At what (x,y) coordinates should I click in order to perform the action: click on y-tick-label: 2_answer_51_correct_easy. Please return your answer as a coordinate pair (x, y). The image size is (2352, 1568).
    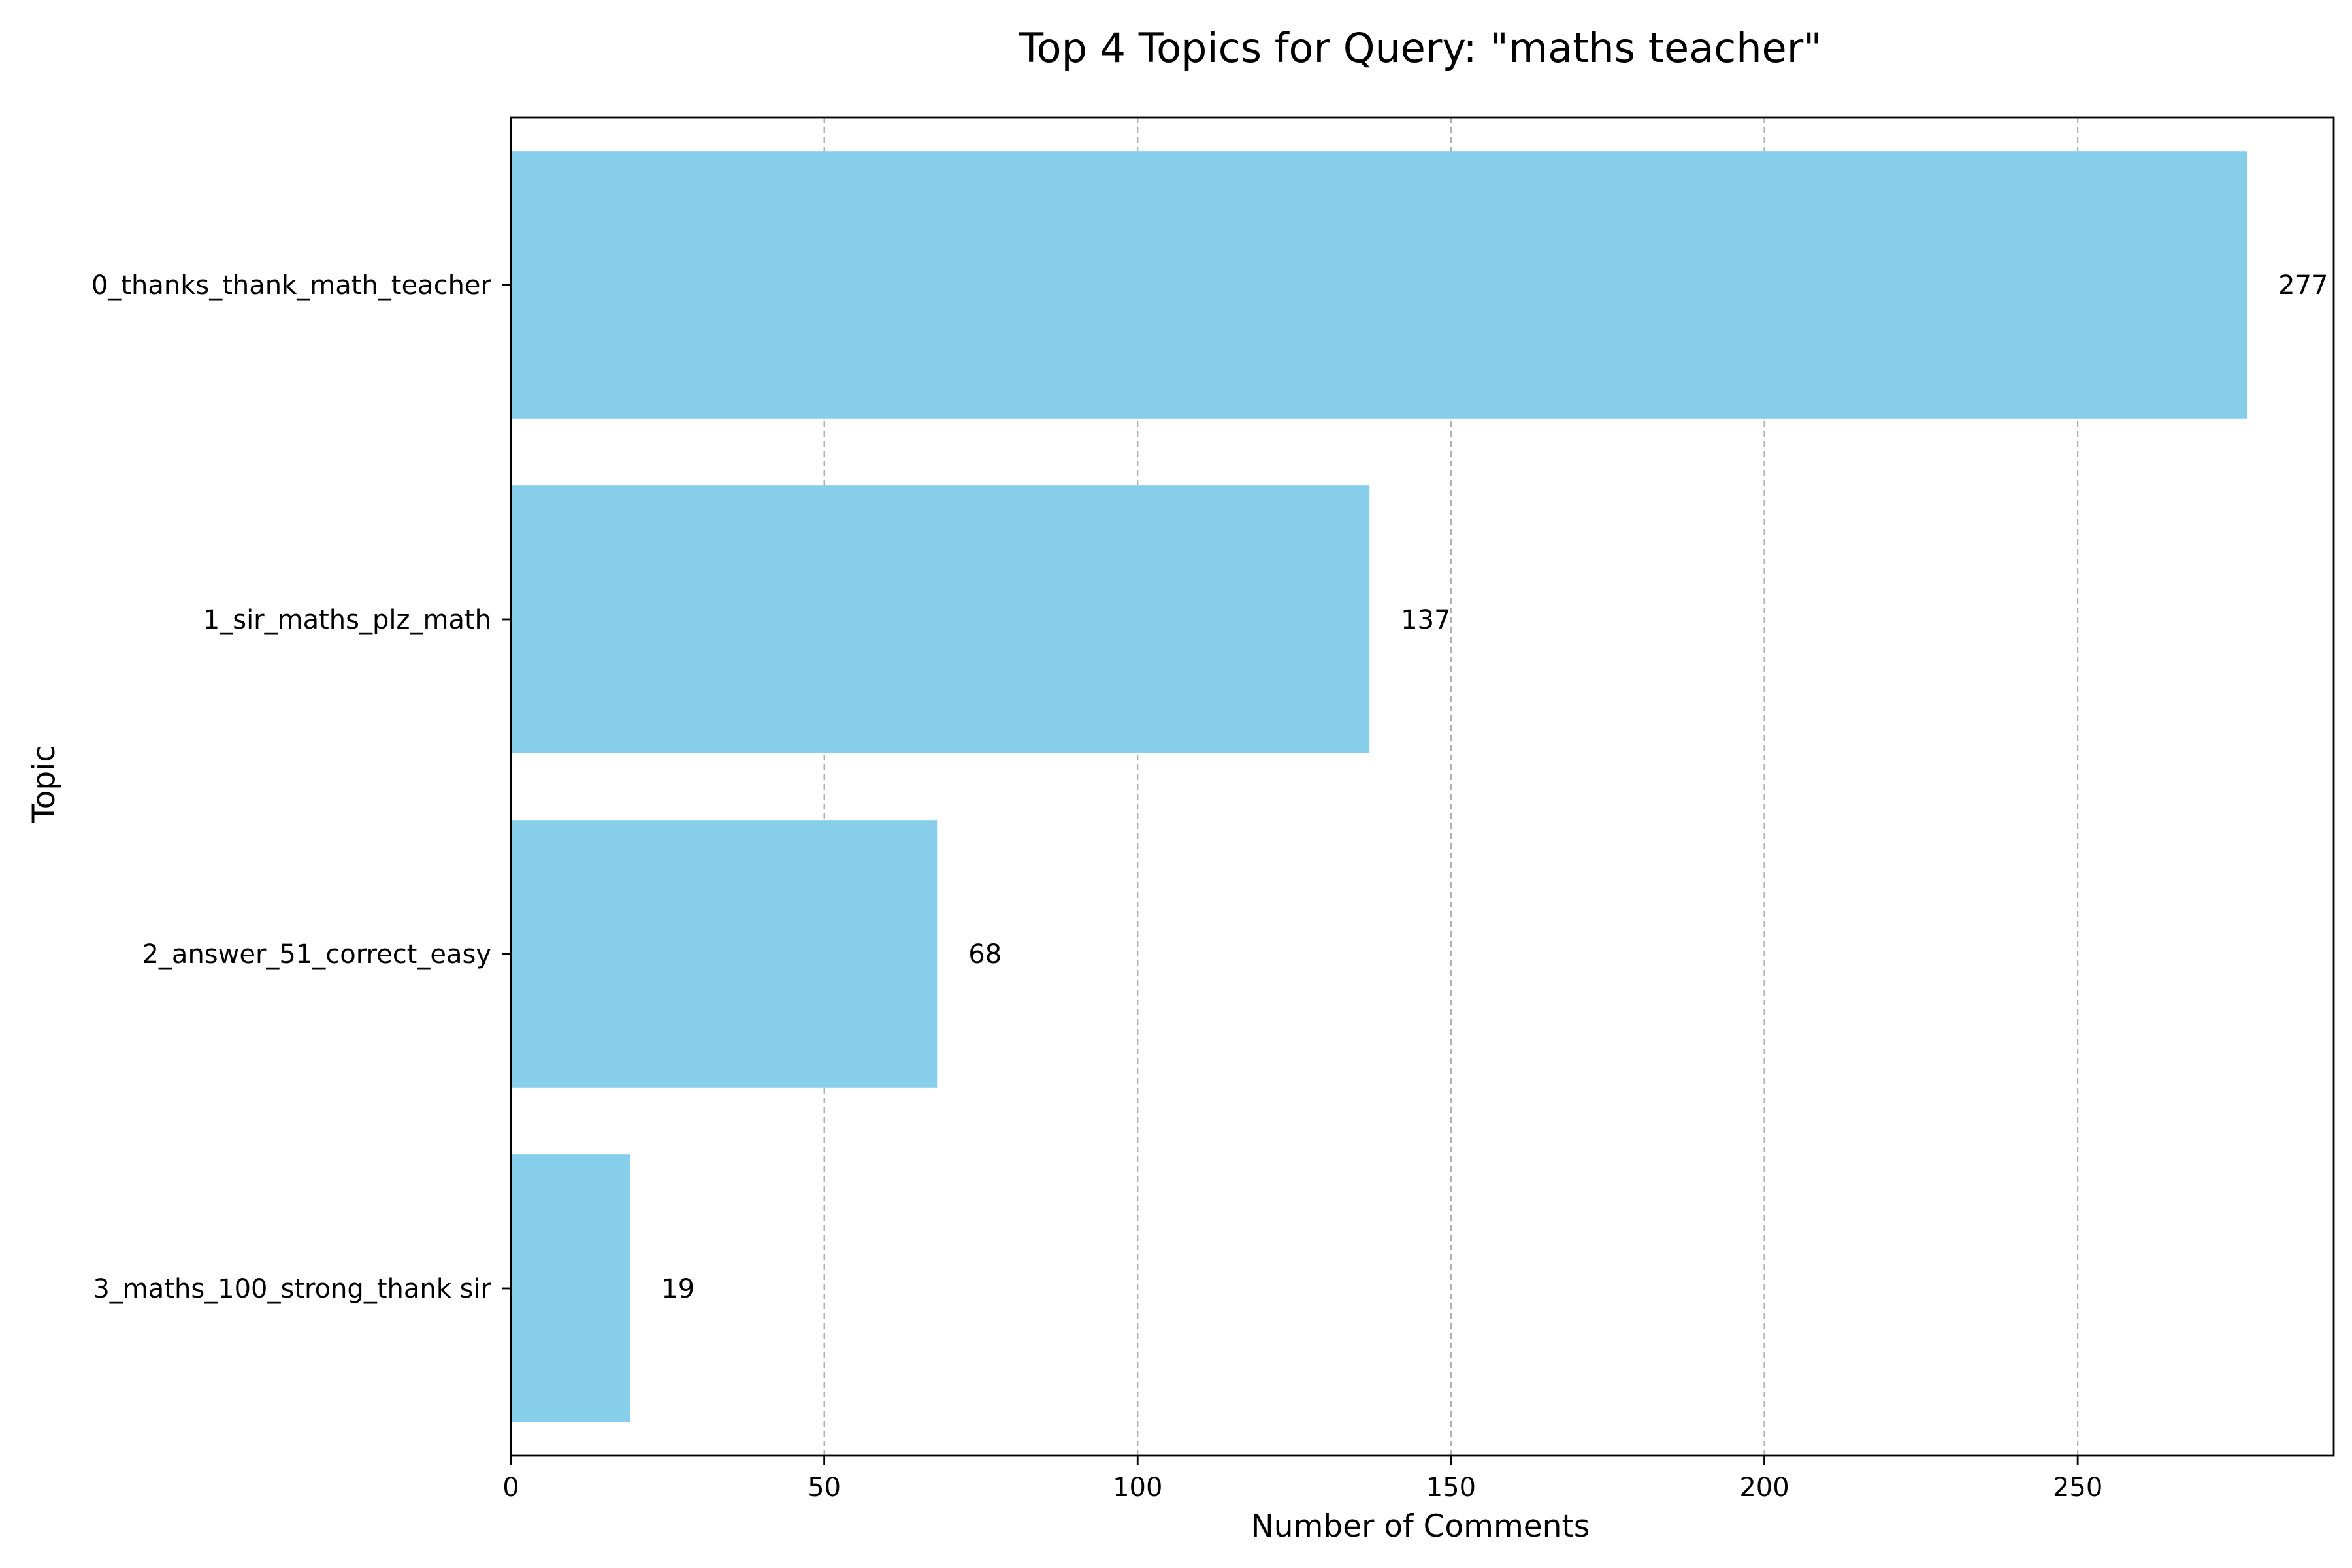
    Looking at the image, I should click on (316, 954).